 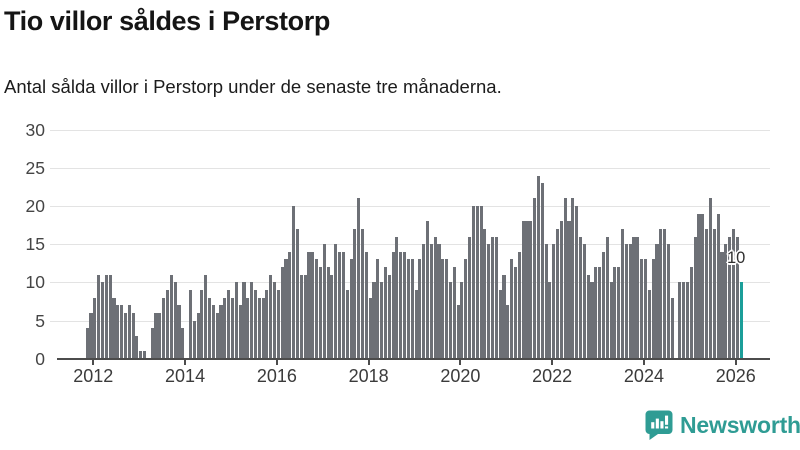 What do you see at coordinates (741, 320) in the screenshot?
I see `highlighted-bar` at bounding box center [741, 320].